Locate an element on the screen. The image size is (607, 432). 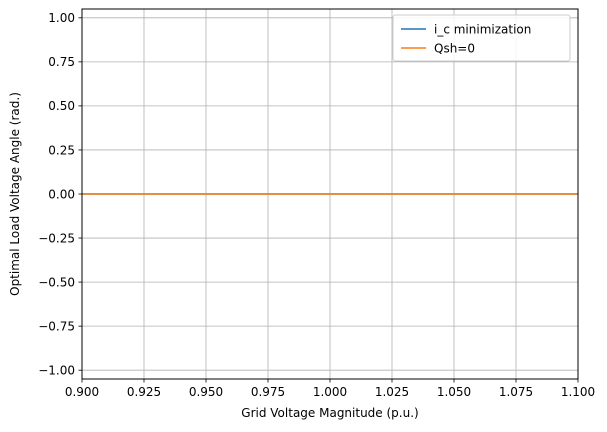
legend-label-1: i_c minimization is located at coordinates (482, 29).